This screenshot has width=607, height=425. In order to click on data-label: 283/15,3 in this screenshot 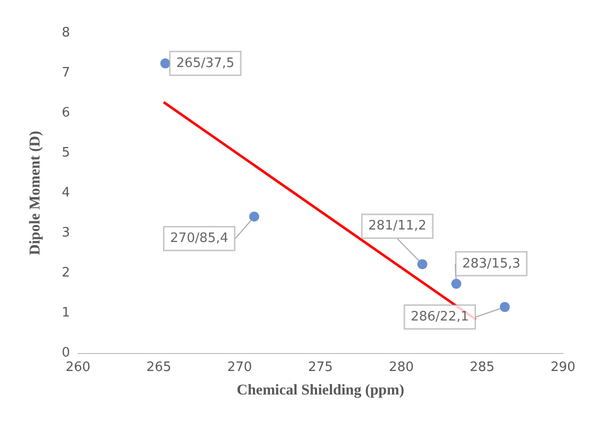, I will do `click(491, 264)`.